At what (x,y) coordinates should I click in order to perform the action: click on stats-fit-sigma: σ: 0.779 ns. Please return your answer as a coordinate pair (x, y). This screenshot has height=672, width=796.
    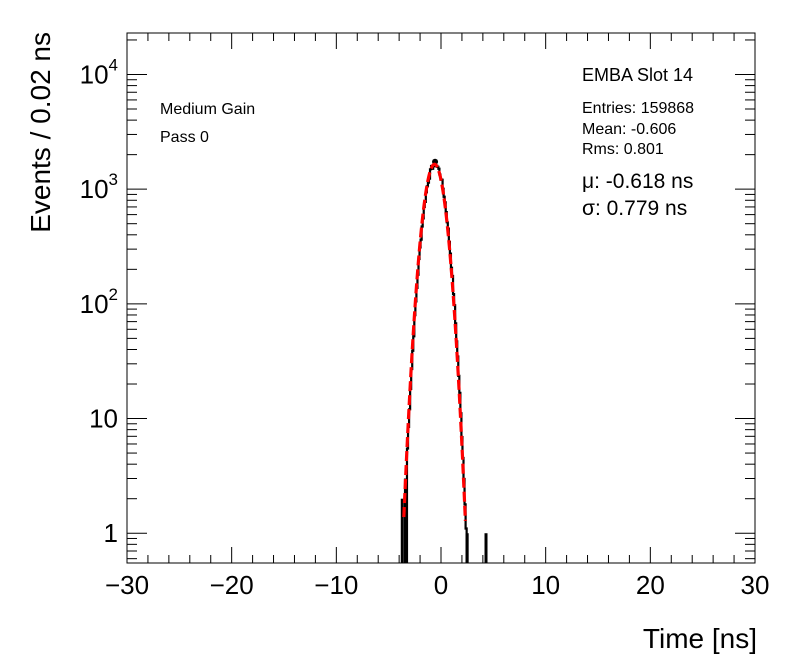
    Looking at the image, I should click on (634, 208).